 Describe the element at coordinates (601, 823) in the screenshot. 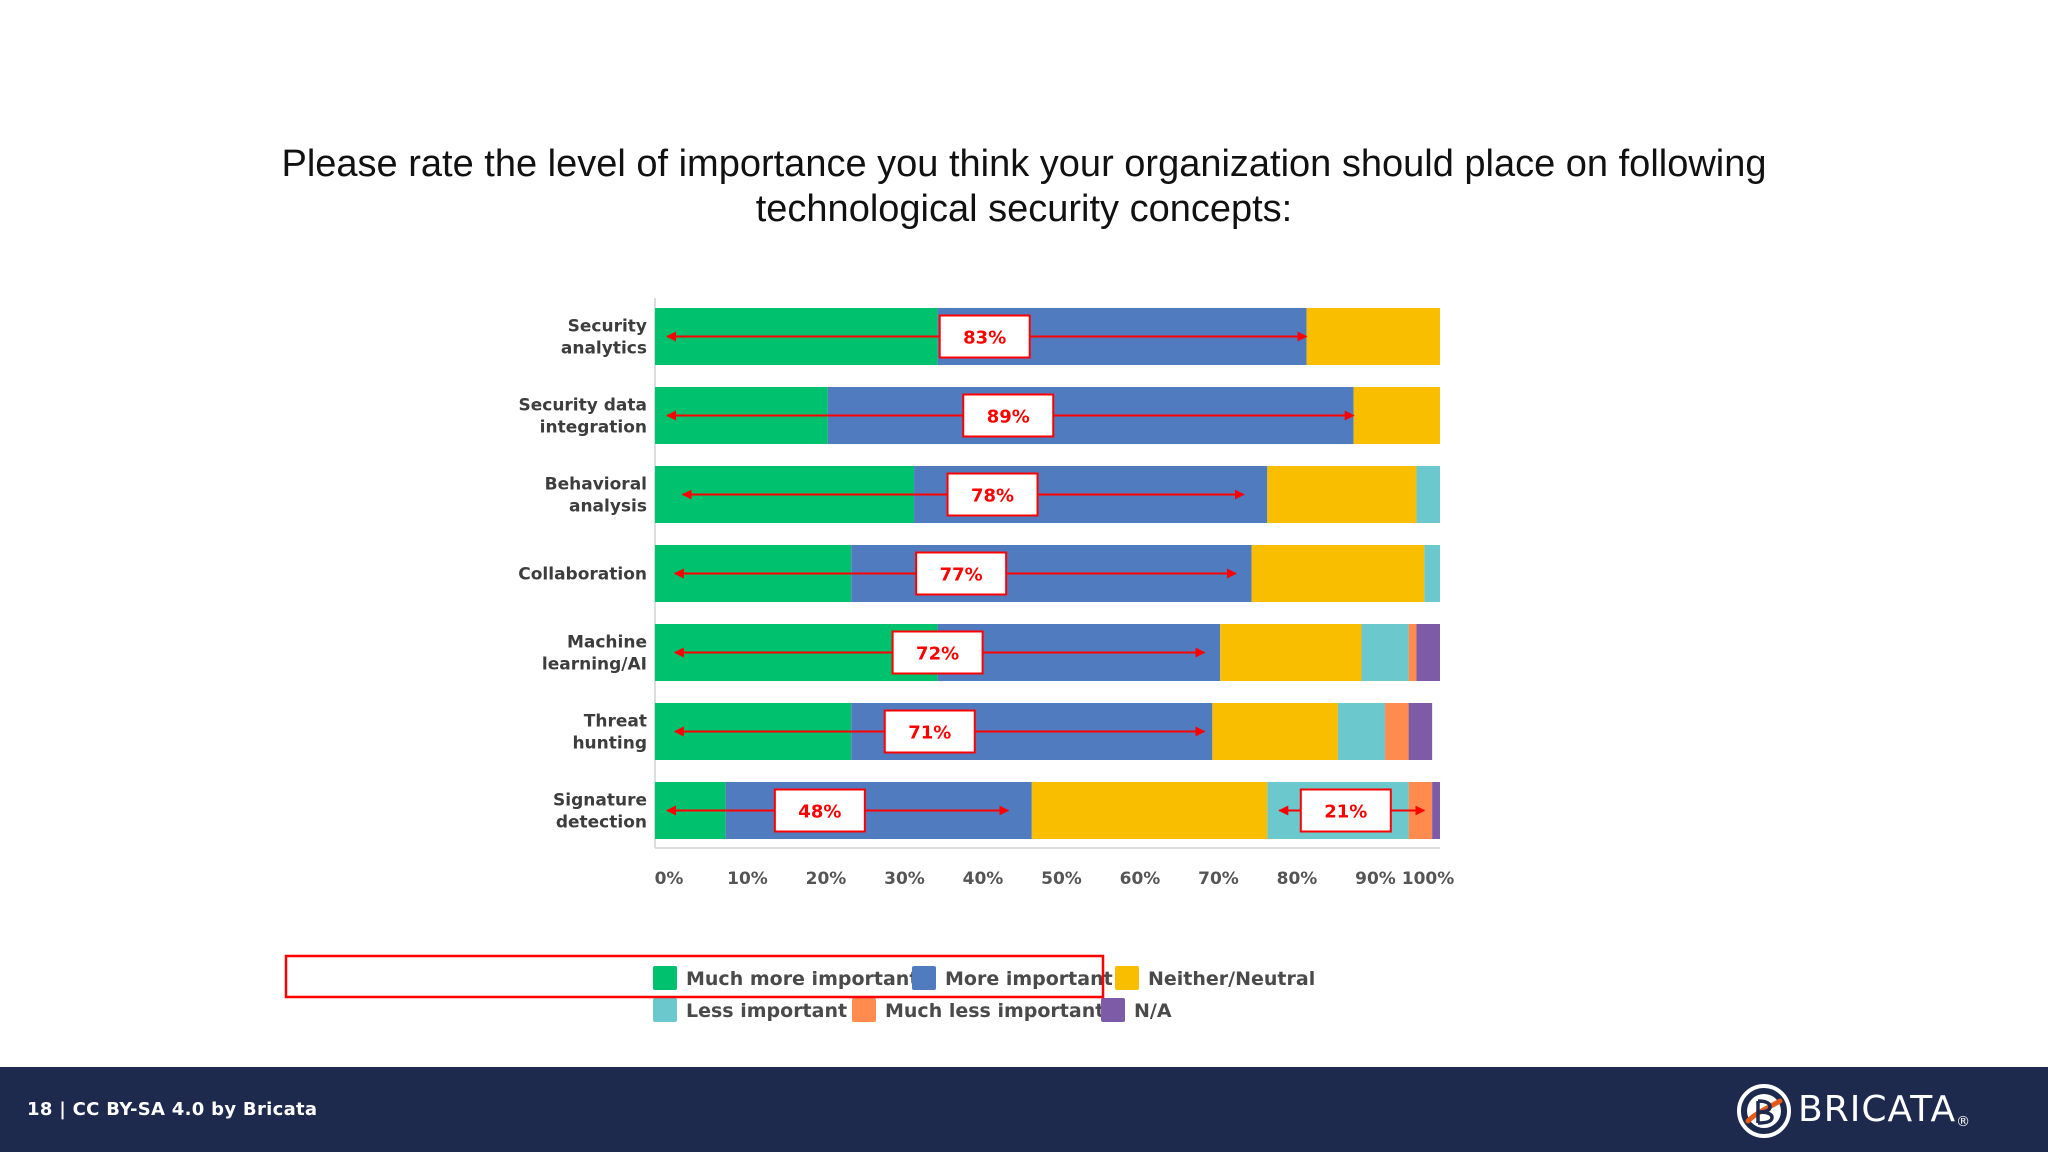

I see `category-label: detection` at that location.